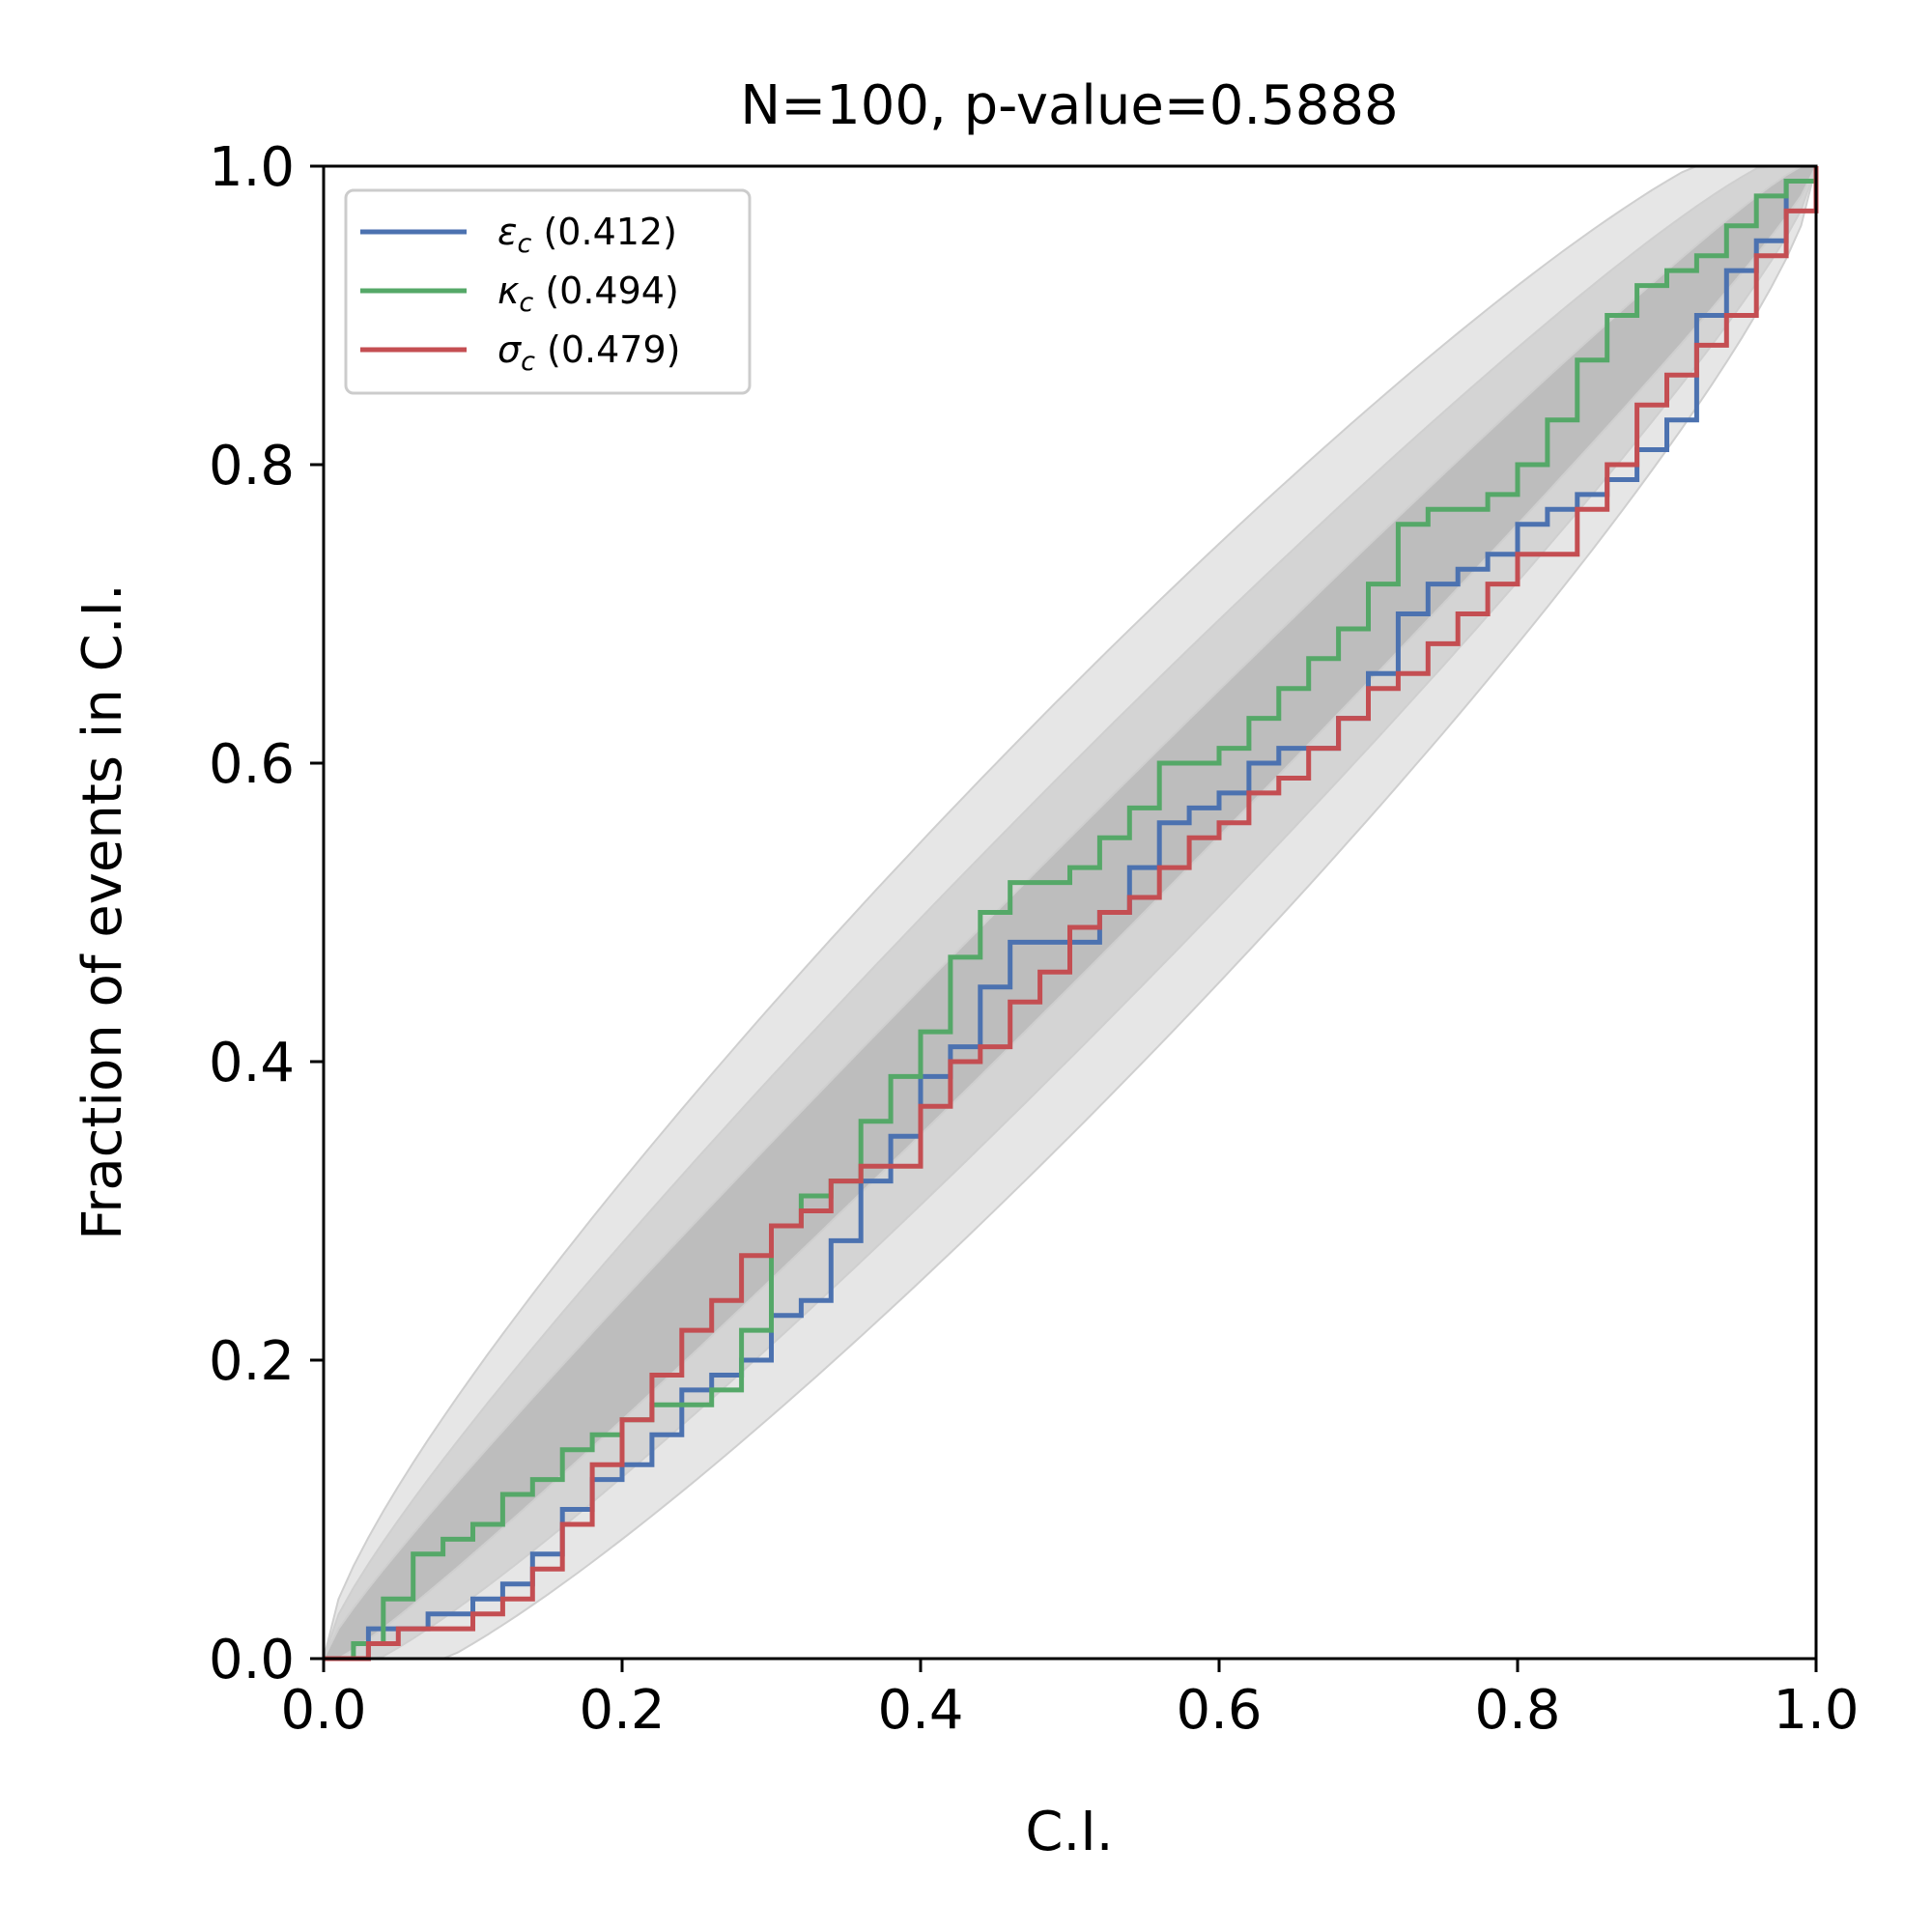 This screenshot has height=1932, width=1932. What do you see at coordinates (252, 1660) in the screenshot?
I see `y-tick-label: 0.0` at bounding box center [252, 1660].